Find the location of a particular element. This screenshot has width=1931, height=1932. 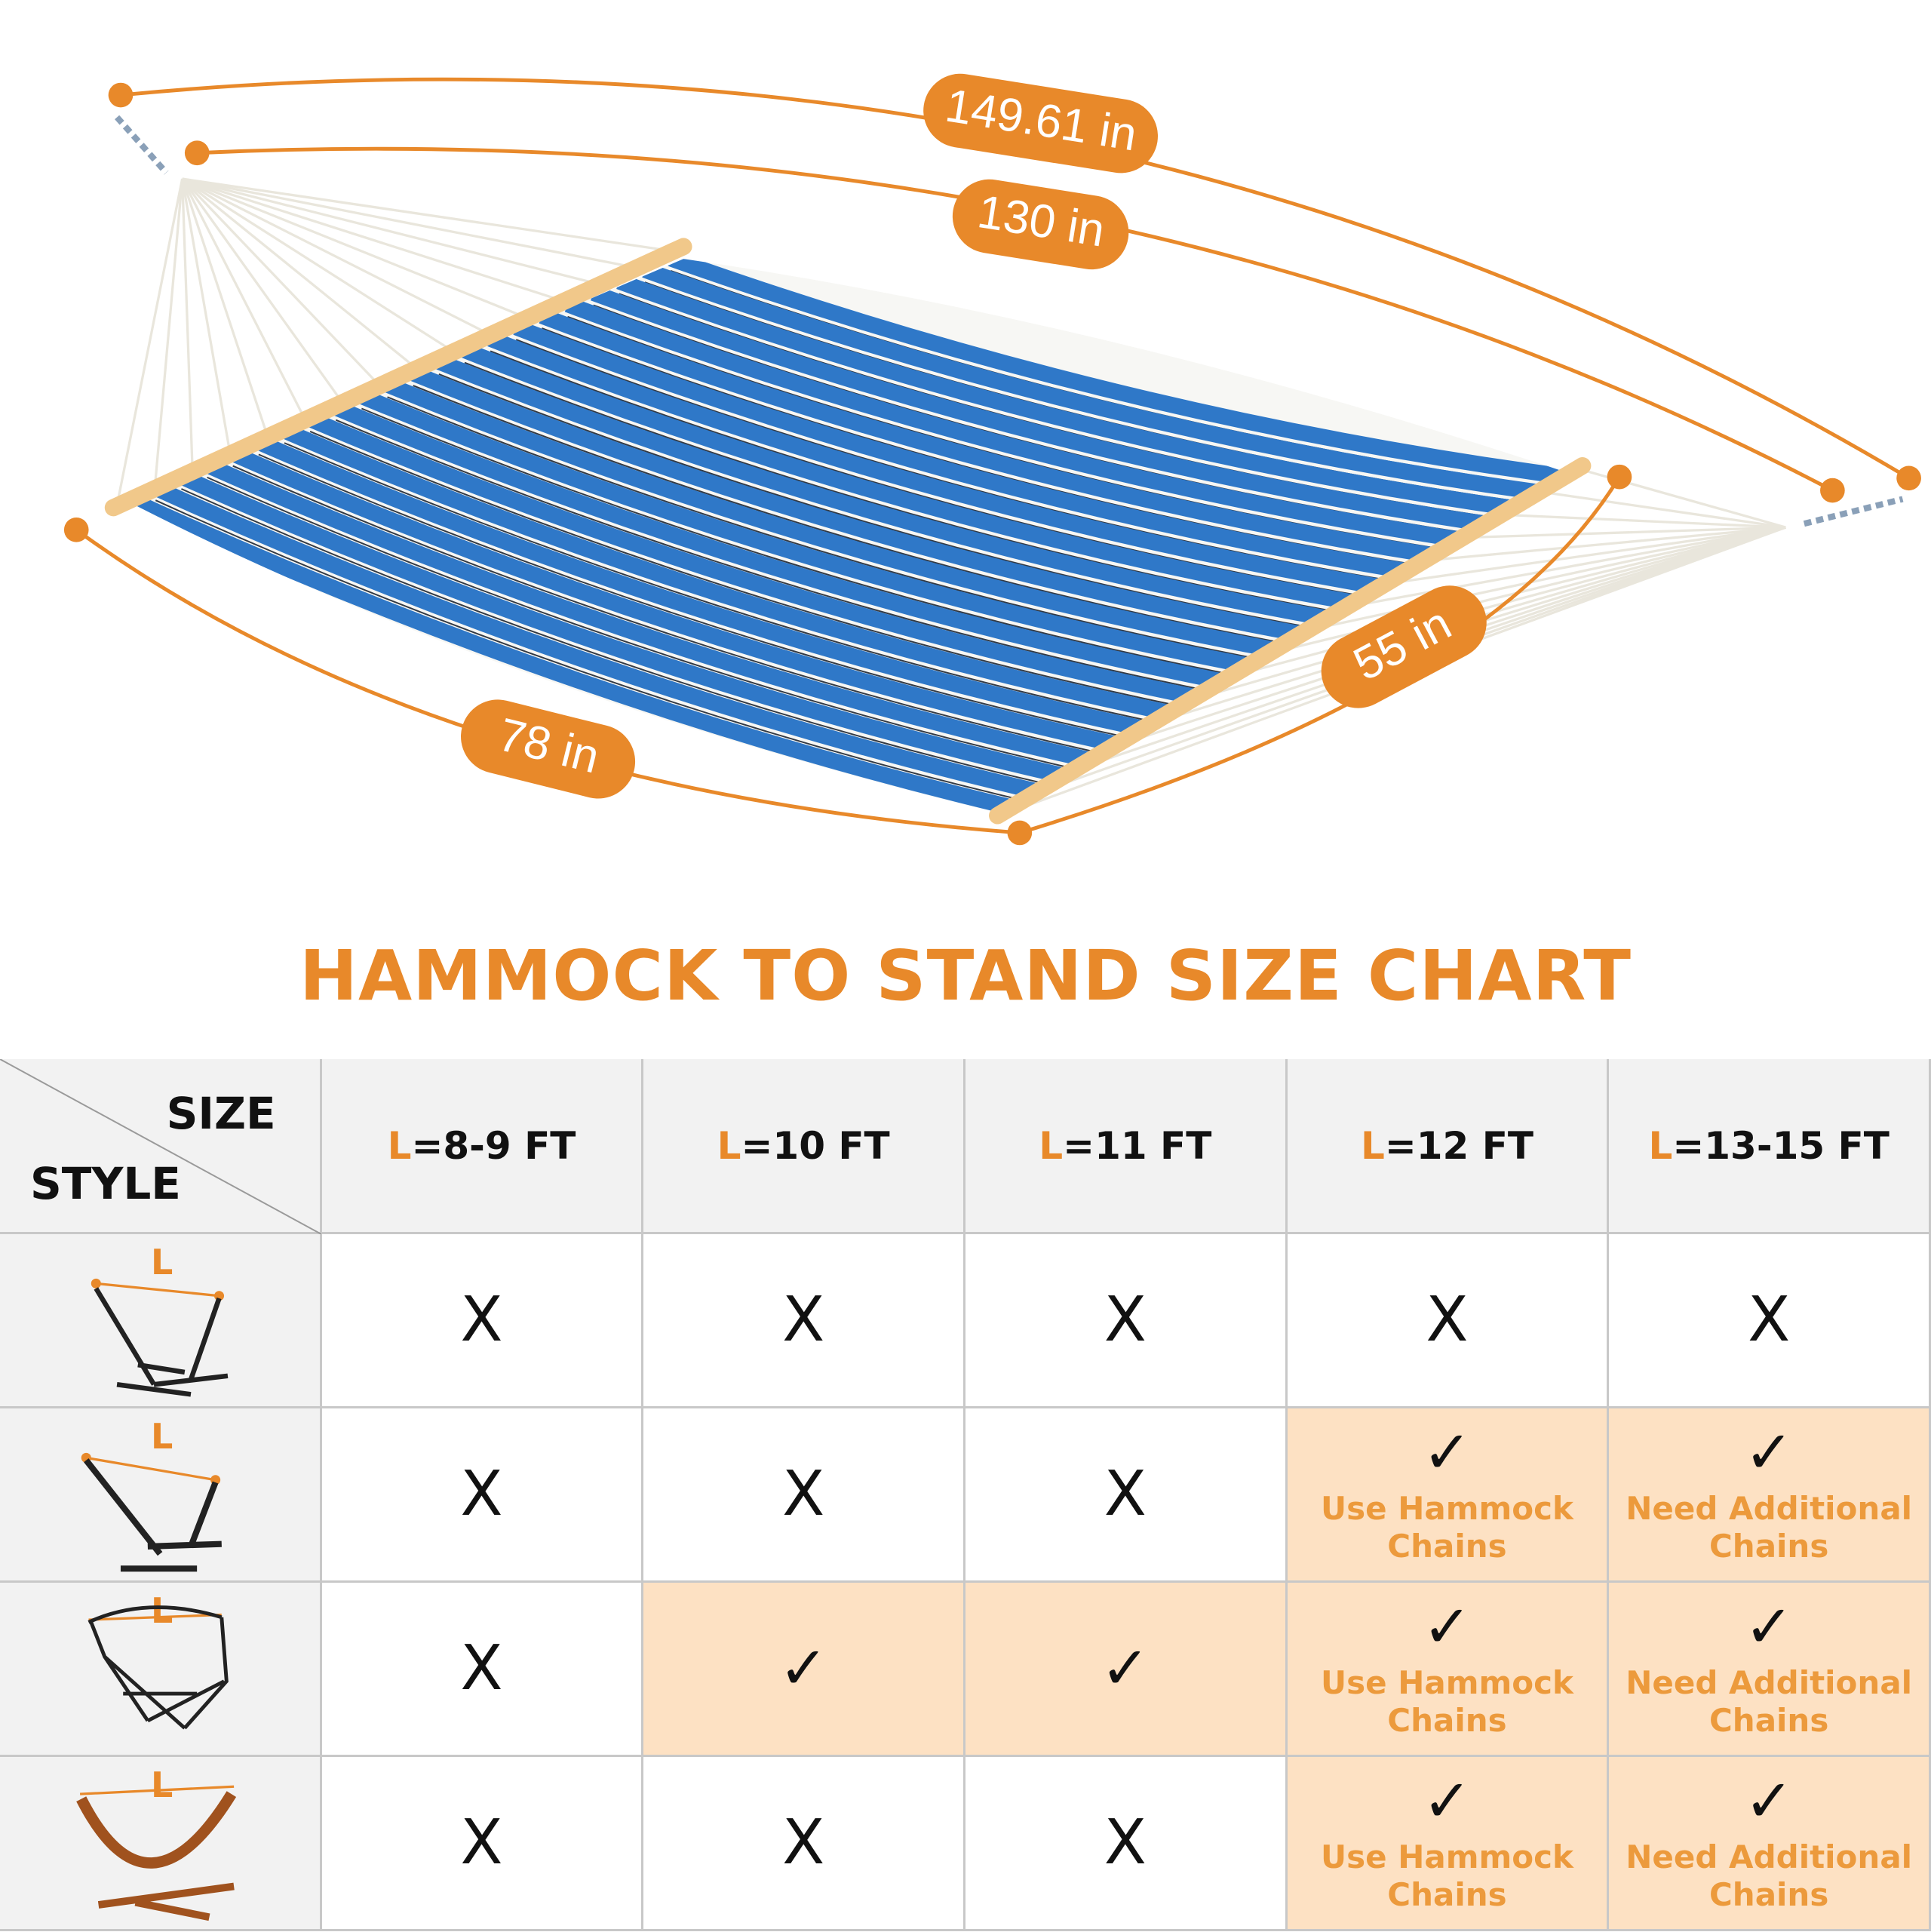

stand-label: L is located at coordinates (162, 1436).